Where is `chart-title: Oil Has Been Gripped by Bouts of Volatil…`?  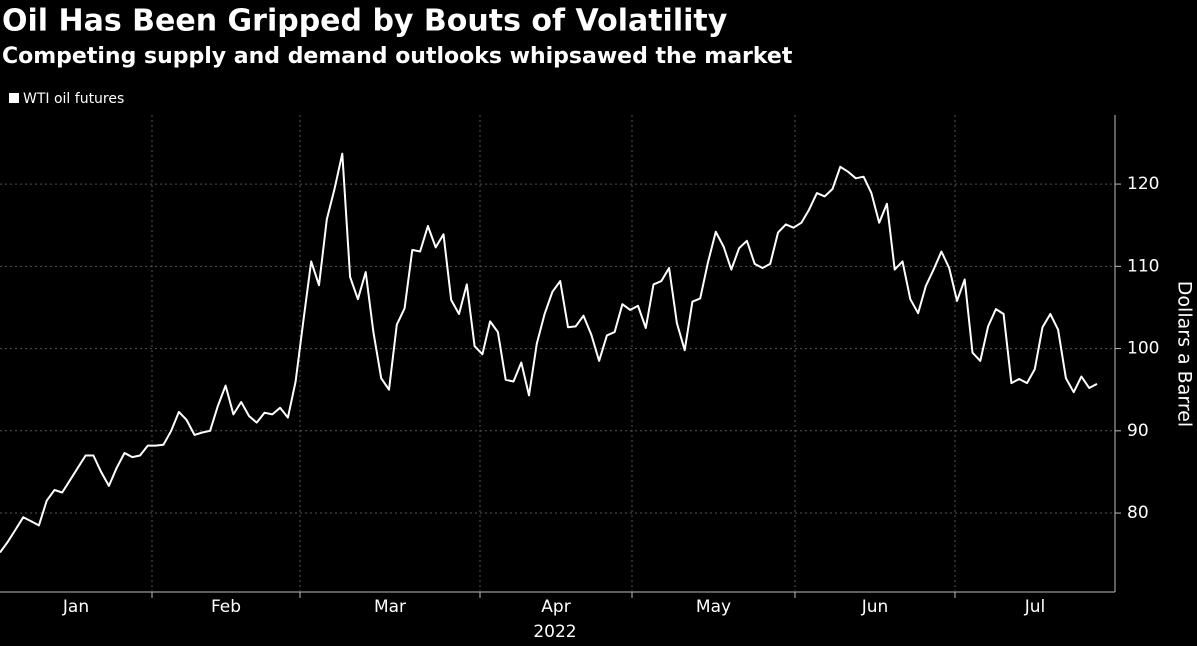 chart-title: Oil Has Been Gripped by Bouts of Volatil… is located at coordinates (365, 21).